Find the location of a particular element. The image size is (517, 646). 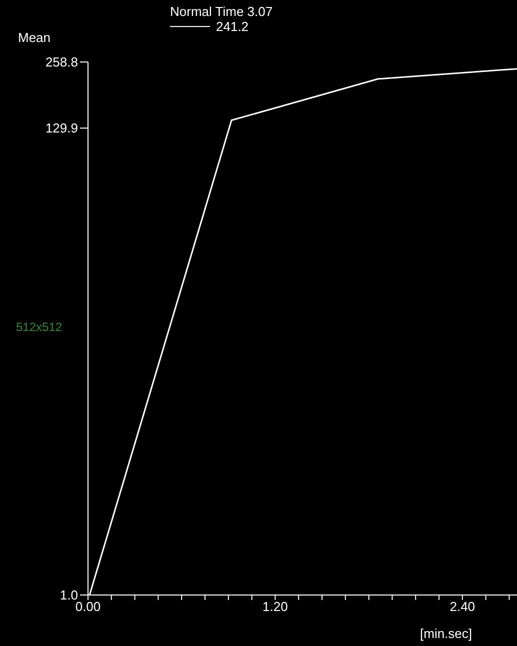

y-tick-label: 1.0 is located at coordinates (69, 595).